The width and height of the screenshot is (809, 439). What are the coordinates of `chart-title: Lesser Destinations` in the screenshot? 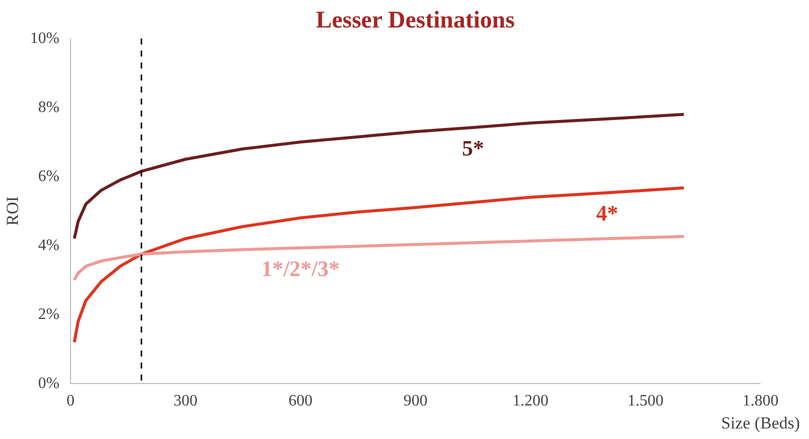 It's located at (415, 21).